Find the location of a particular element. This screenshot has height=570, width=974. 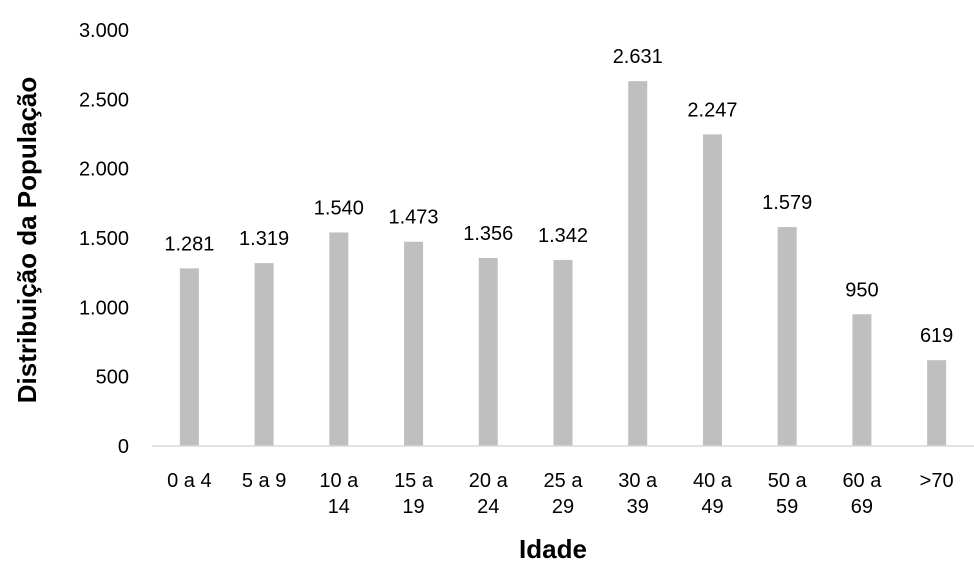

x-tick-label: 60 a 69 is located at coordinates (862, 494).